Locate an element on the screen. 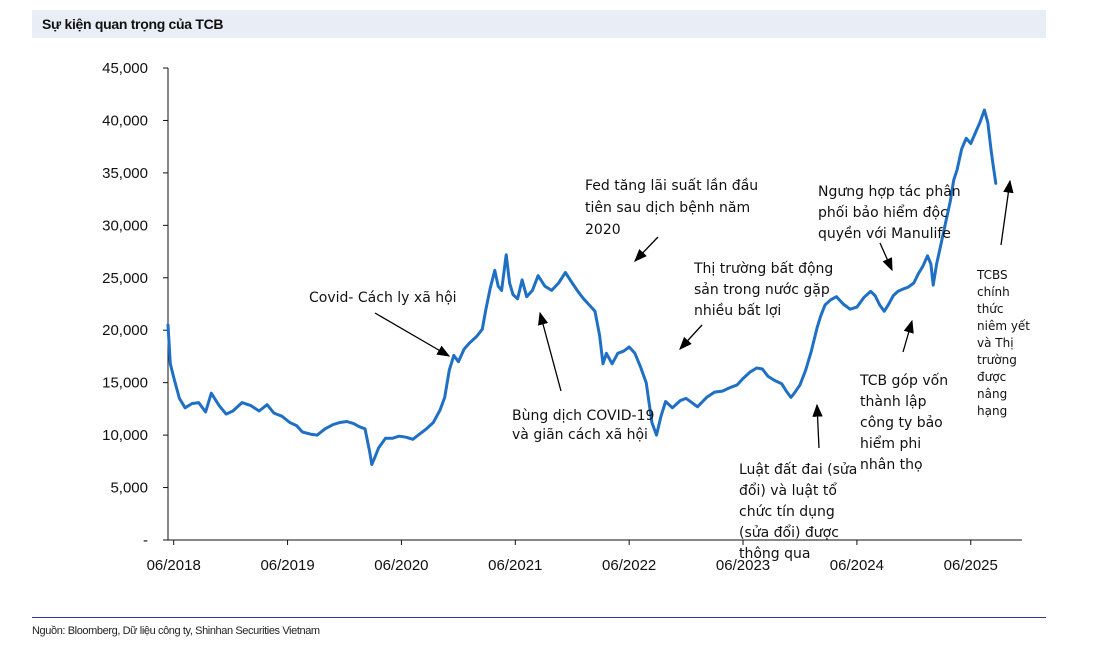  annotation-line: và Thị is located at coordinates (995, 343).